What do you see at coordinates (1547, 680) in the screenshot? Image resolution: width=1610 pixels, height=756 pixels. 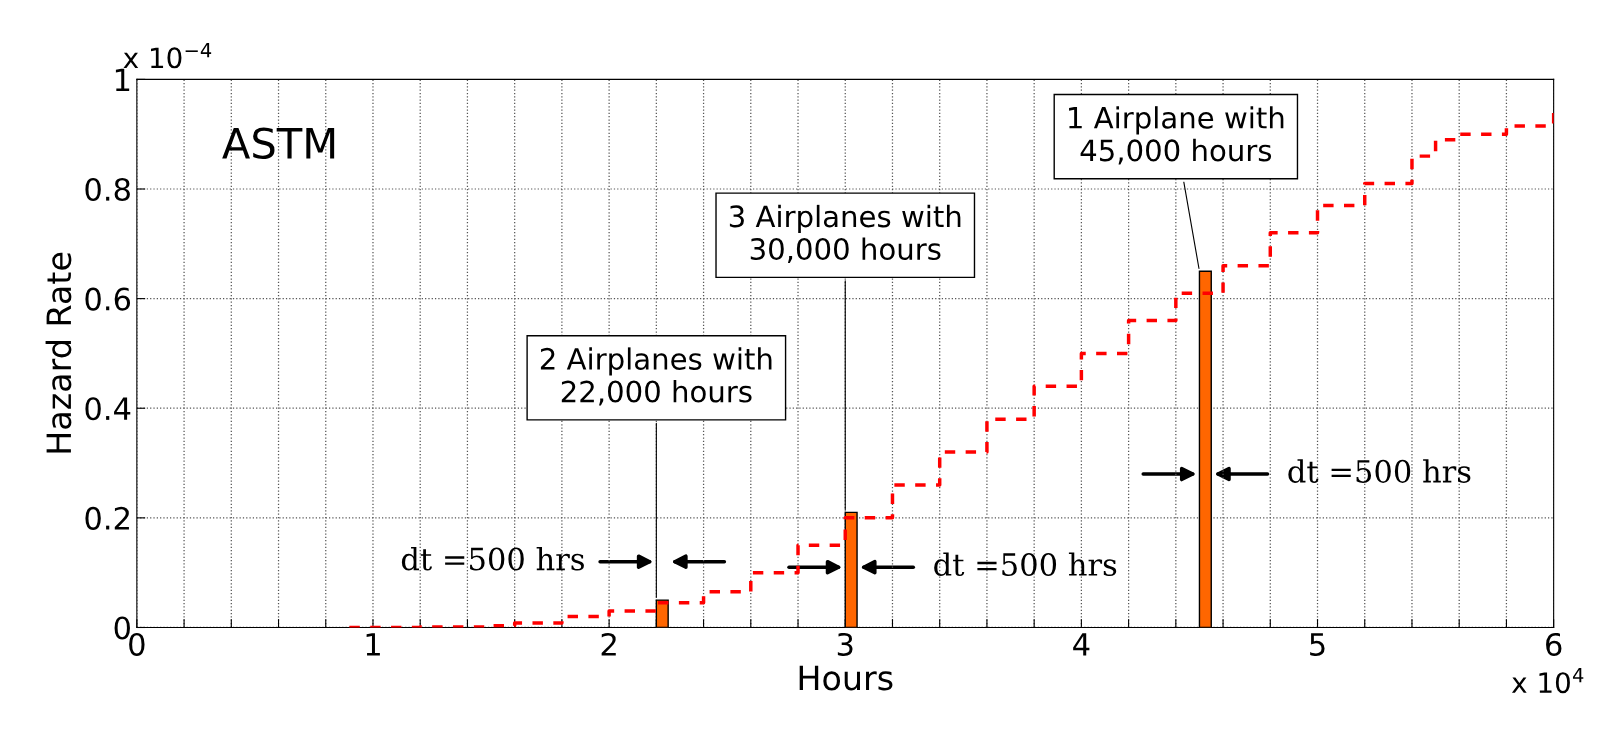 I see `text: x 10$^{4}$` at bounding box center [1547, 680].